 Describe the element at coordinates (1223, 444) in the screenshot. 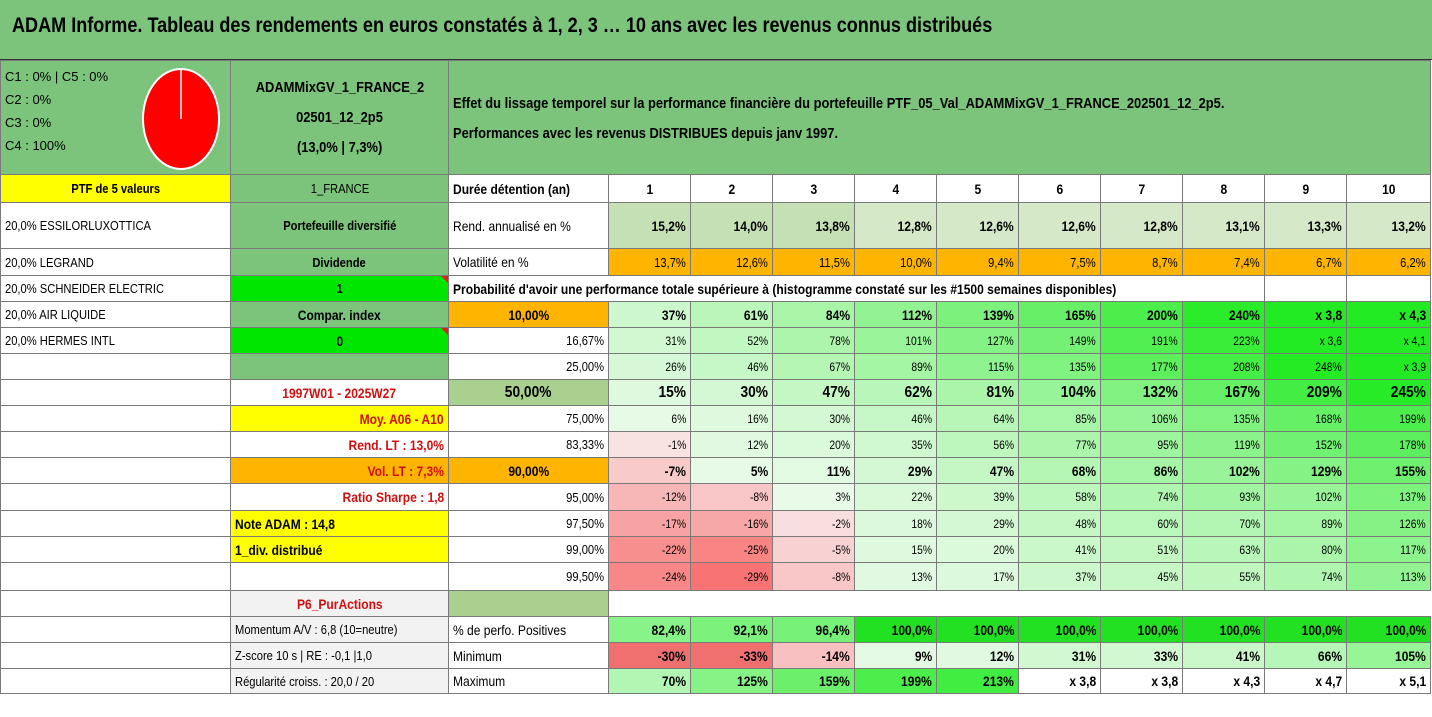

I see `quantile-value: 119%` at that location.